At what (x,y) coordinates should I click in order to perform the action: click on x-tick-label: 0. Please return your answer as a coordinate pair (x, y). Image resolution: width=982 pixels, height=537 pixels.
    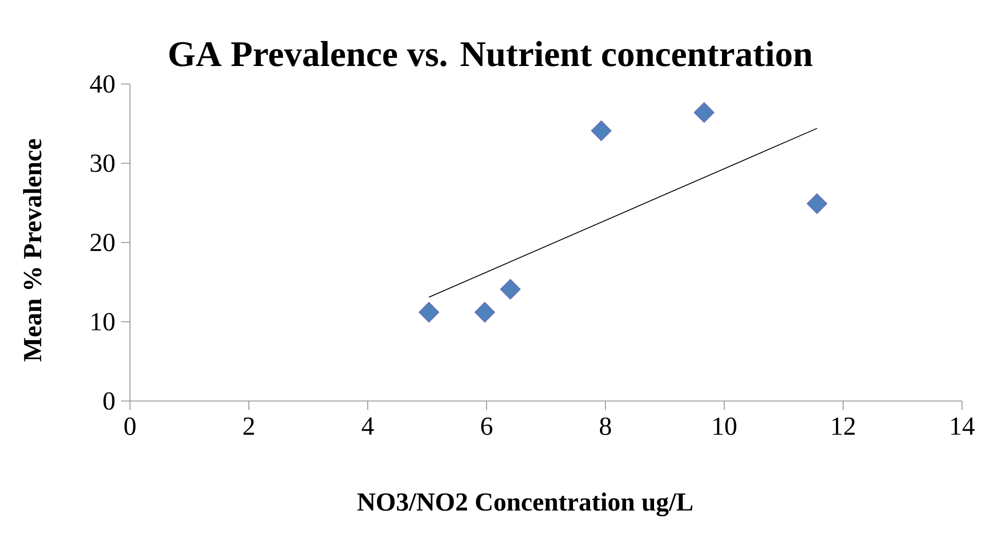
    Looking at the image, I should click on (130, 427).